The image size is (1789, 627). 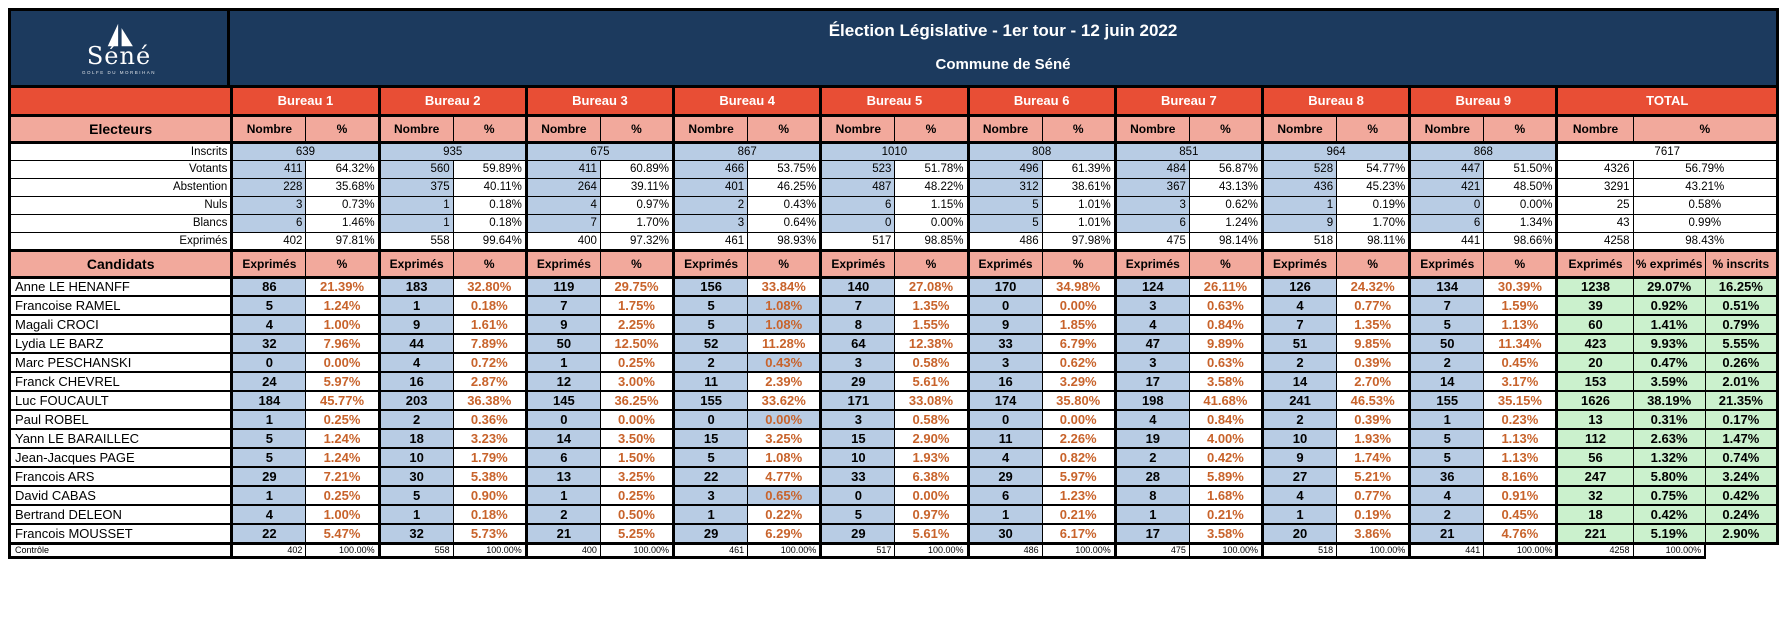 I want to click on candidate-pct: 3.58%, so click(x=1225, y=533).